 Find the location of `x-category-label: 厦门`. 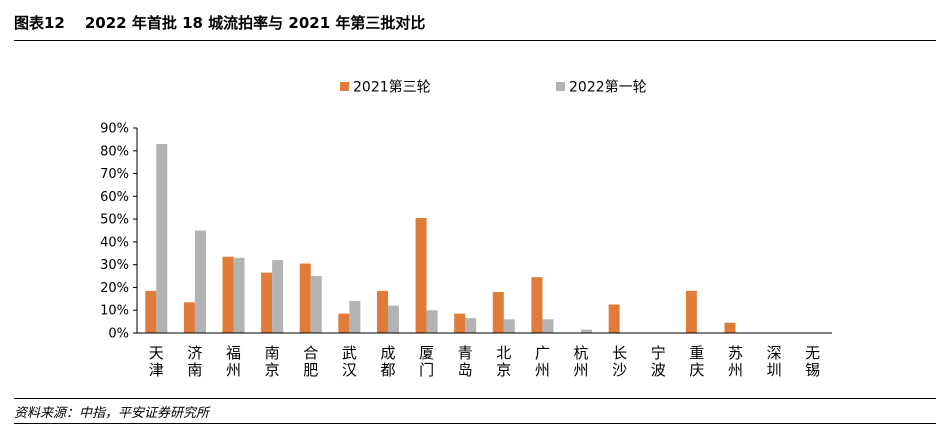

x-category-label: 厦门 is located at coordinates (426, 361).